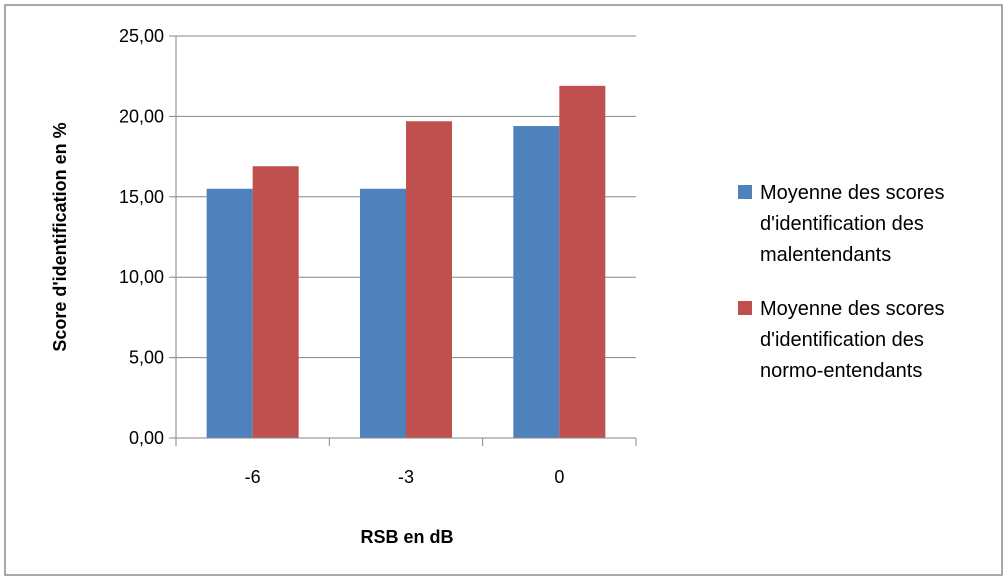  What do you see at coordinates (841, 371) in the screenshot?
I see `legend-label: normo-entendants` at bounding box center [841, 371].